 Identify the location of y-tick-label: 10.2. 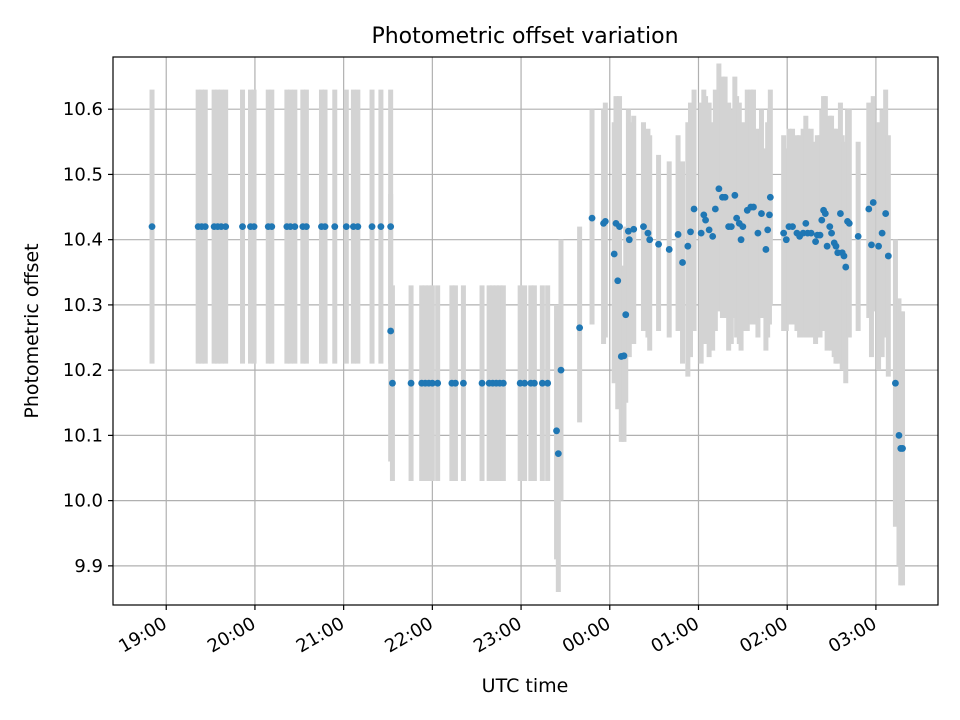
(83, 370).